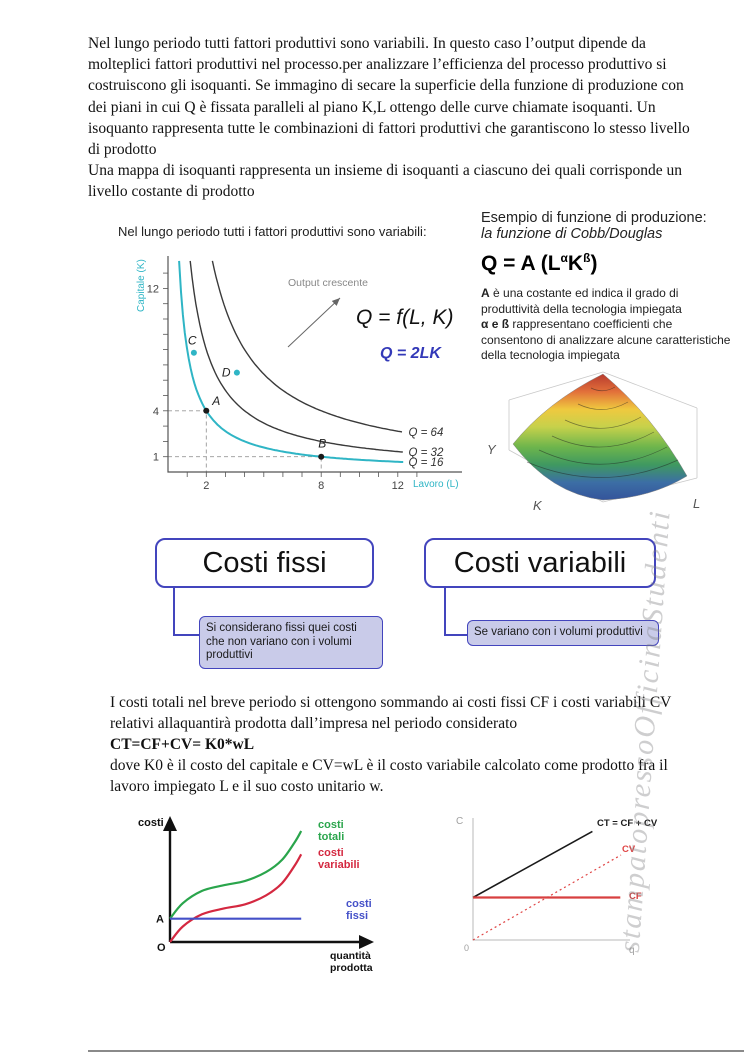  I want to click on cobb-douglas-3d-surface: Y K L, so click(607, 447).